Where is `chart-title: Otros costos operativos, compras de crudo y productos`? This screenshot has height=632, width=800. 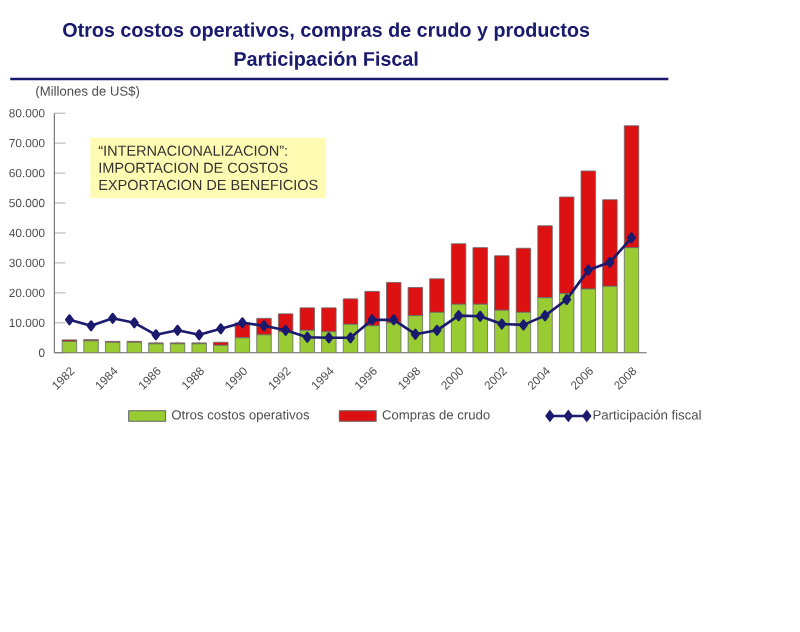 chart-title: Otros costos operativos, compras de crudo y productos is located at coordinates (326, 31).